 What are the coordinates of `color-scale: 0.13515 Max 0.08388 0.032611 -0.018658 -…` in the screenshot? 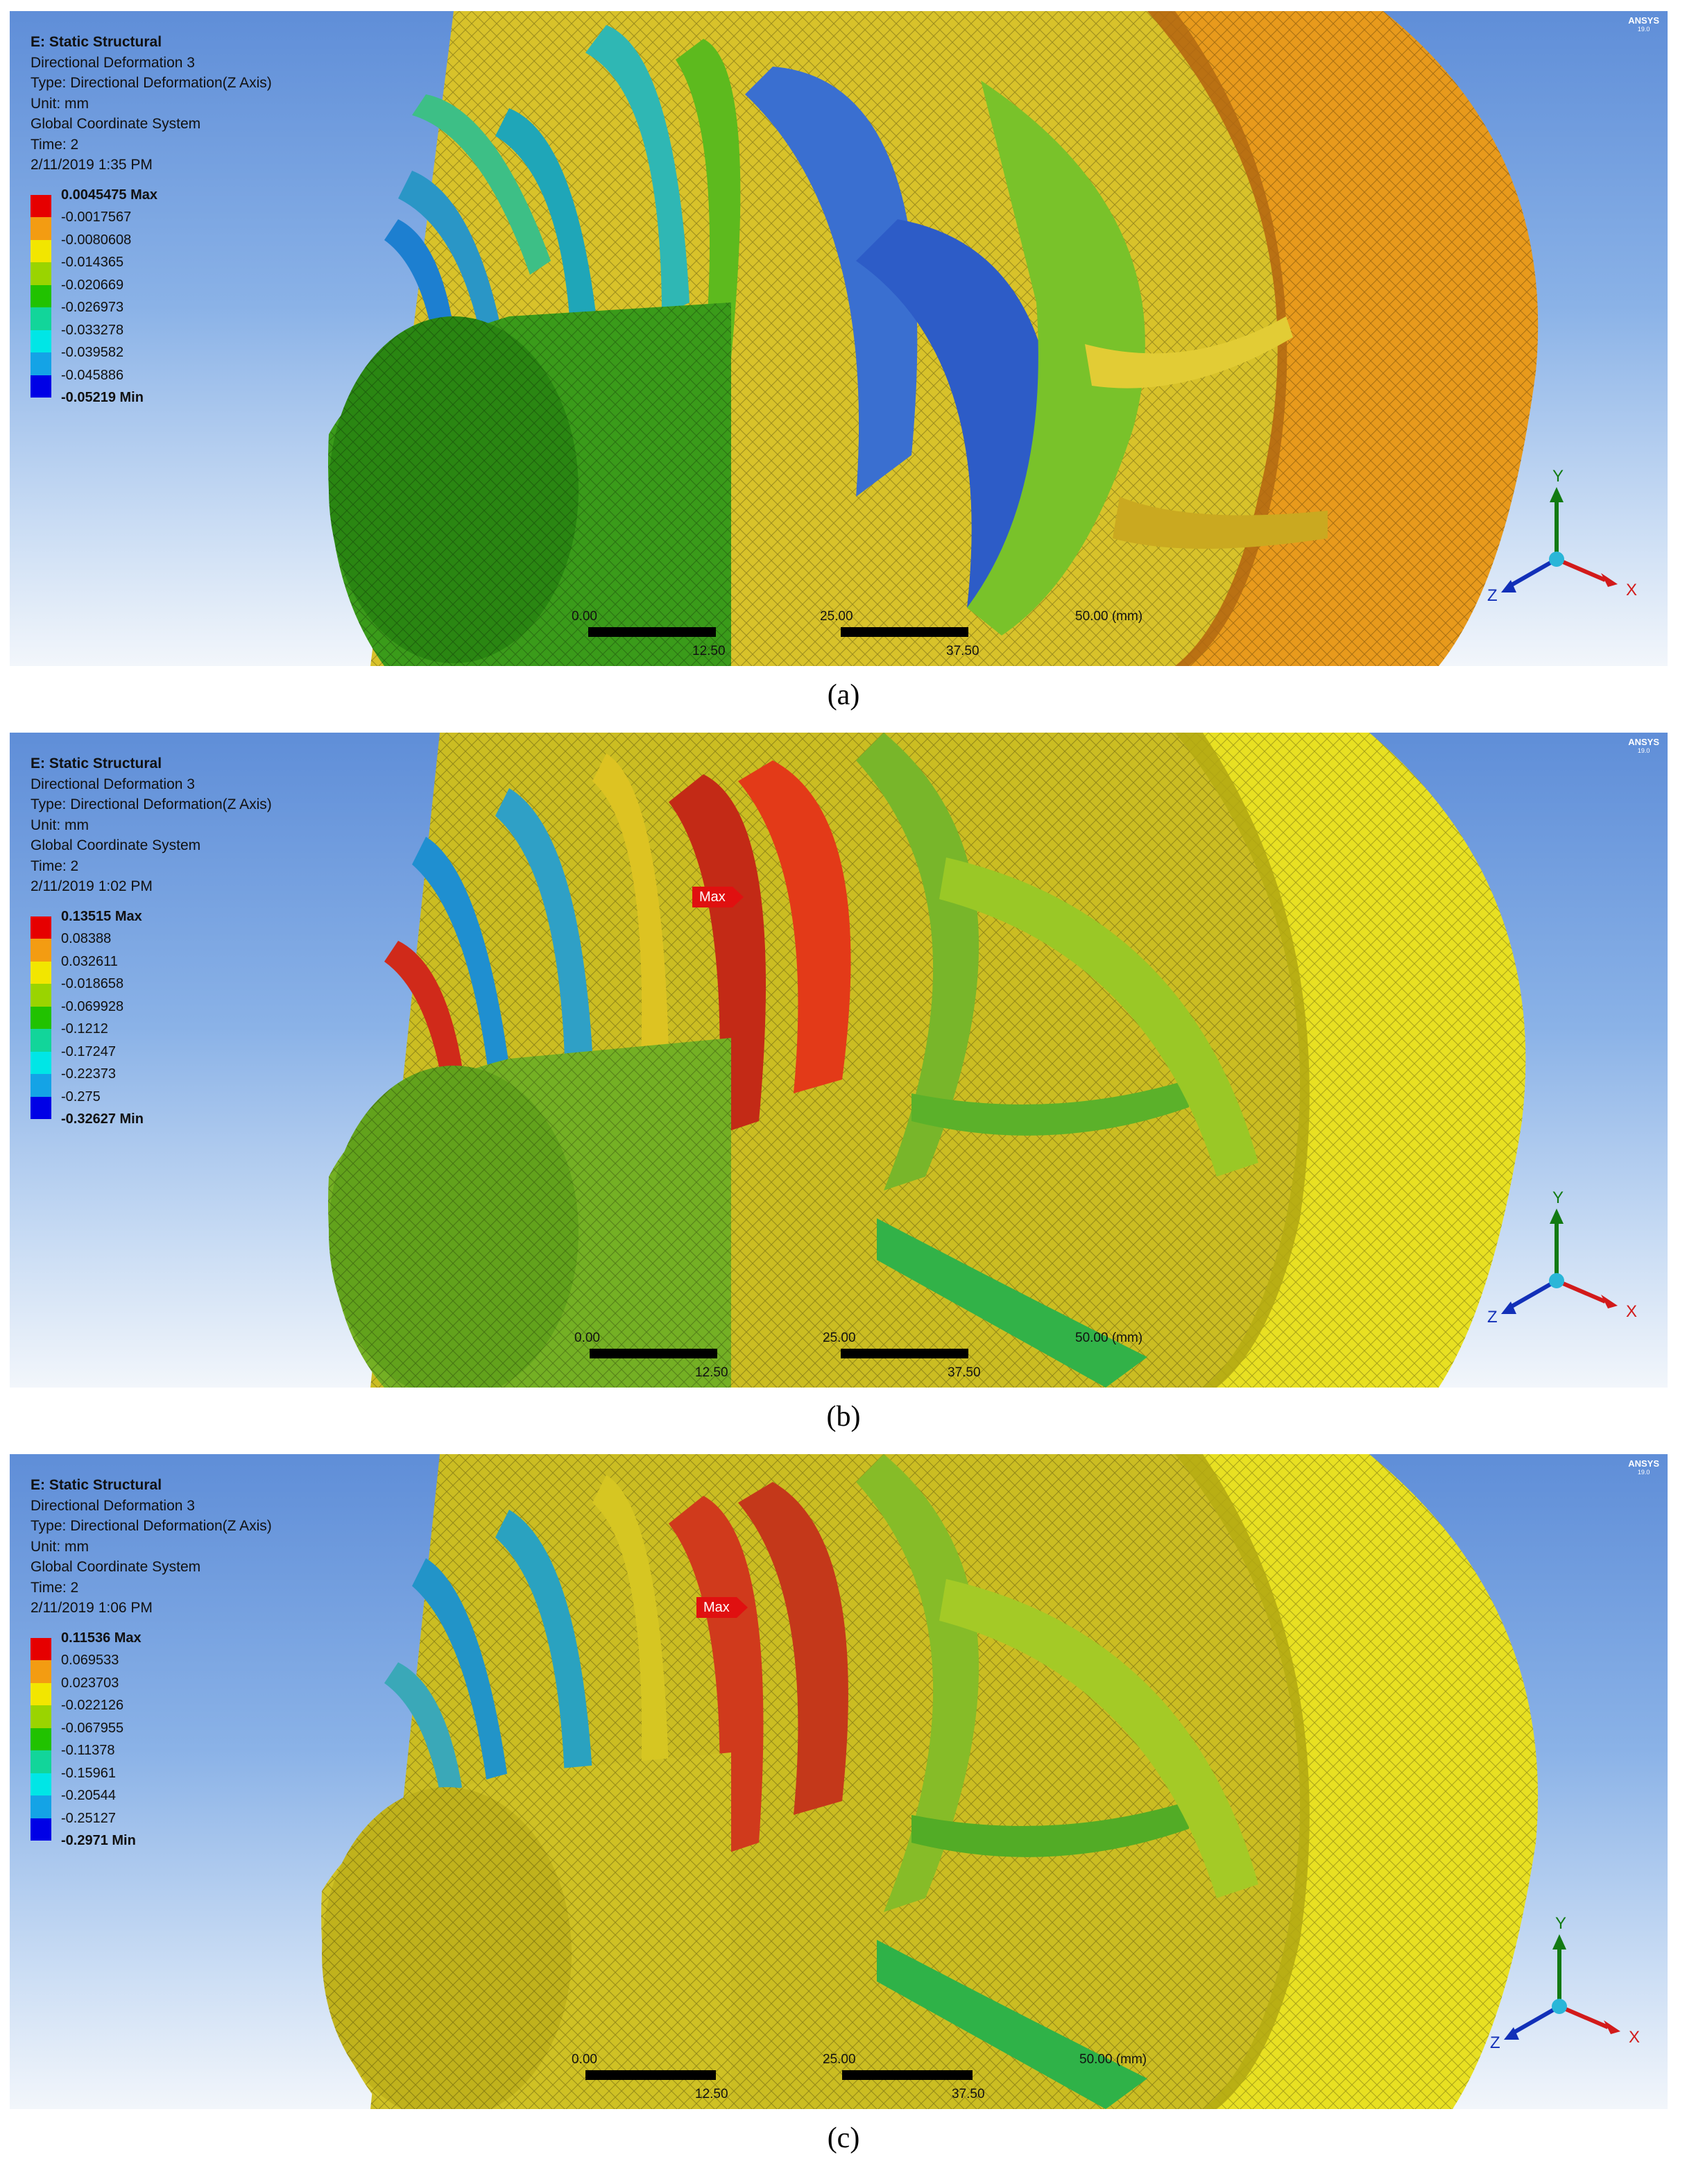 It's located at (211, 1018).